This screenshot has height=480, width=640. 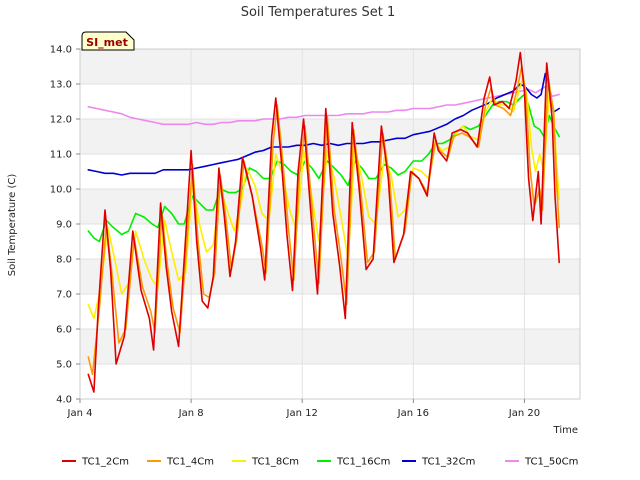 I want to click on x-axis-ticks: Jan 4 Jan 8 Jan 12 Jan 16 Jan 20, so click(x=303, y=409).